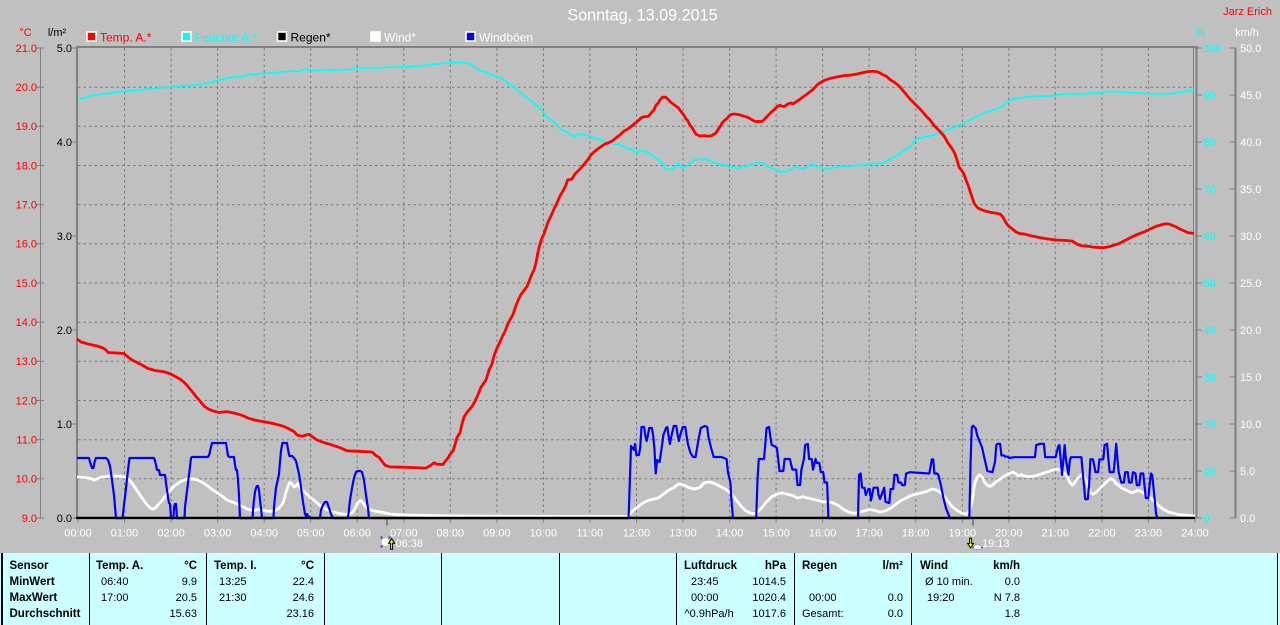  I want to click on svg-text: 25.0, so click(1250, 284).